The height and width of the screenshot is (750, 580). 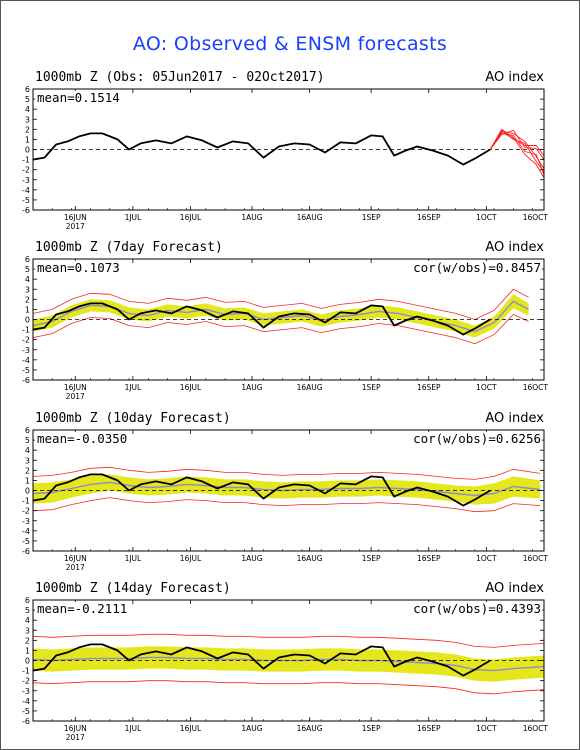 I want to click on mean-label: mean=0.1073, so click(x=78, y=267).